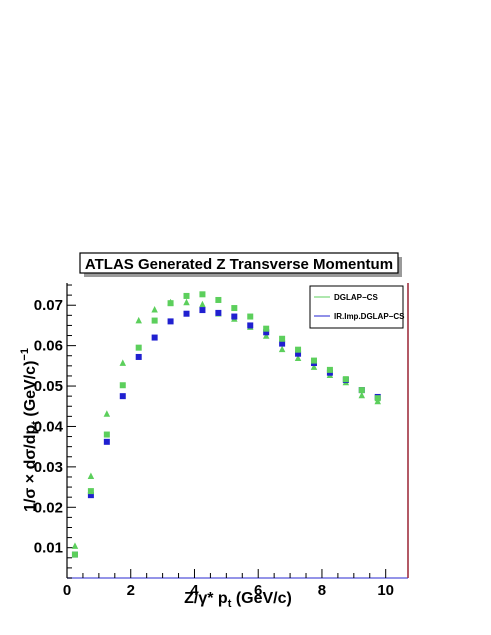 The width and height of the screenshot is (491, 635). I want to click on chart-title: ATLAS Generated Z Transverse Momentum, so click(239, 264).